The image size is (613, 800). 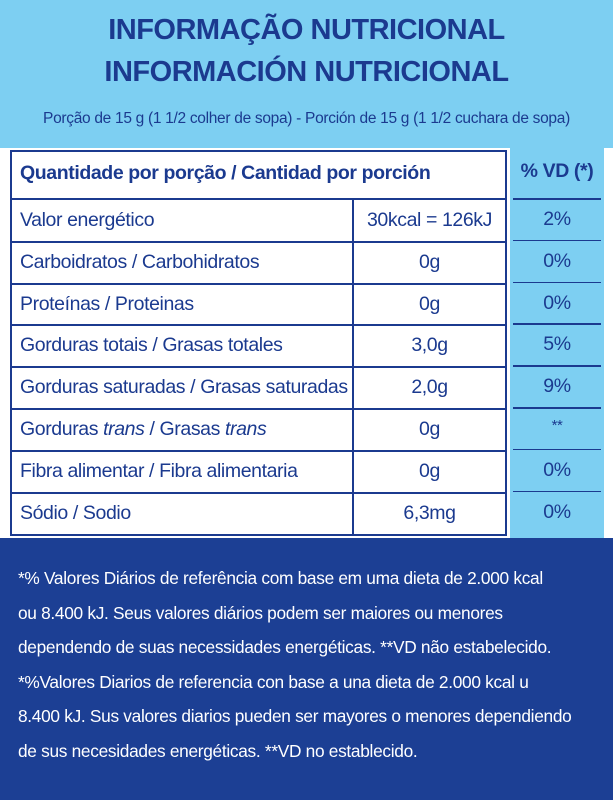 I want to click on amount: 2,0g, so click(x=429, y=387).